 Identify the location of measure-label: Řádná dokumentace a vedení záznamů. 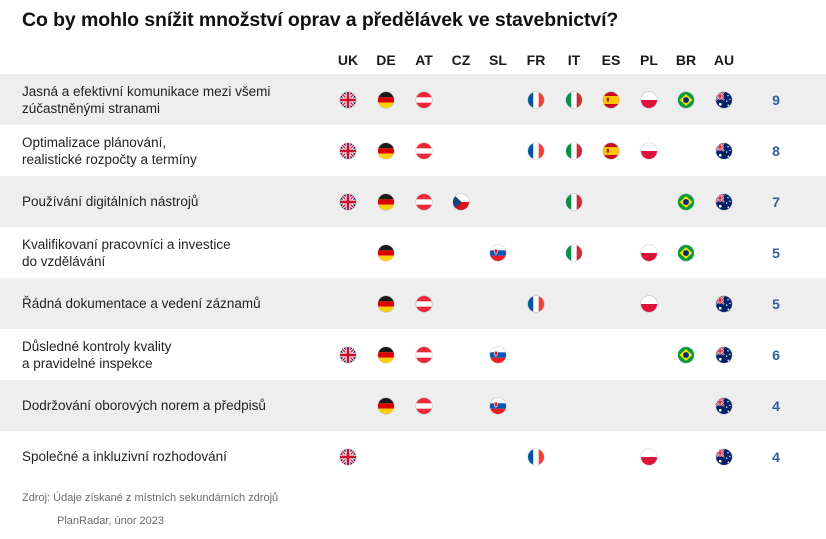
(141, 303).